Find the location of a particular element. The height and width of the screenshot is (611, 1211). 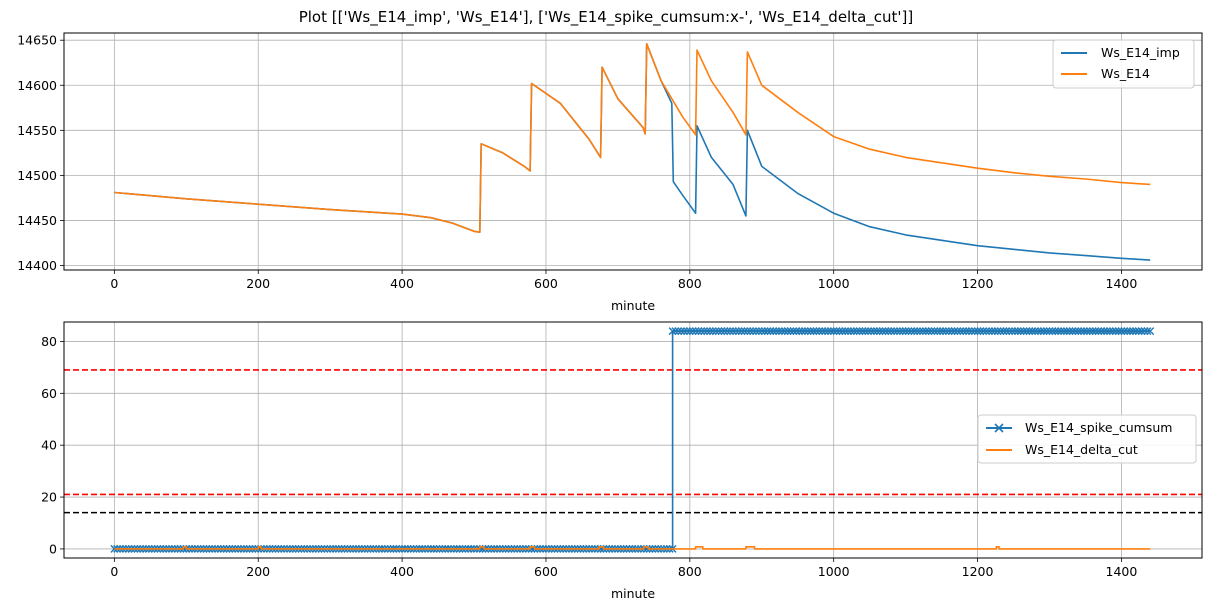

y-tick-label: 14500 is located at coordinates (37, 175).